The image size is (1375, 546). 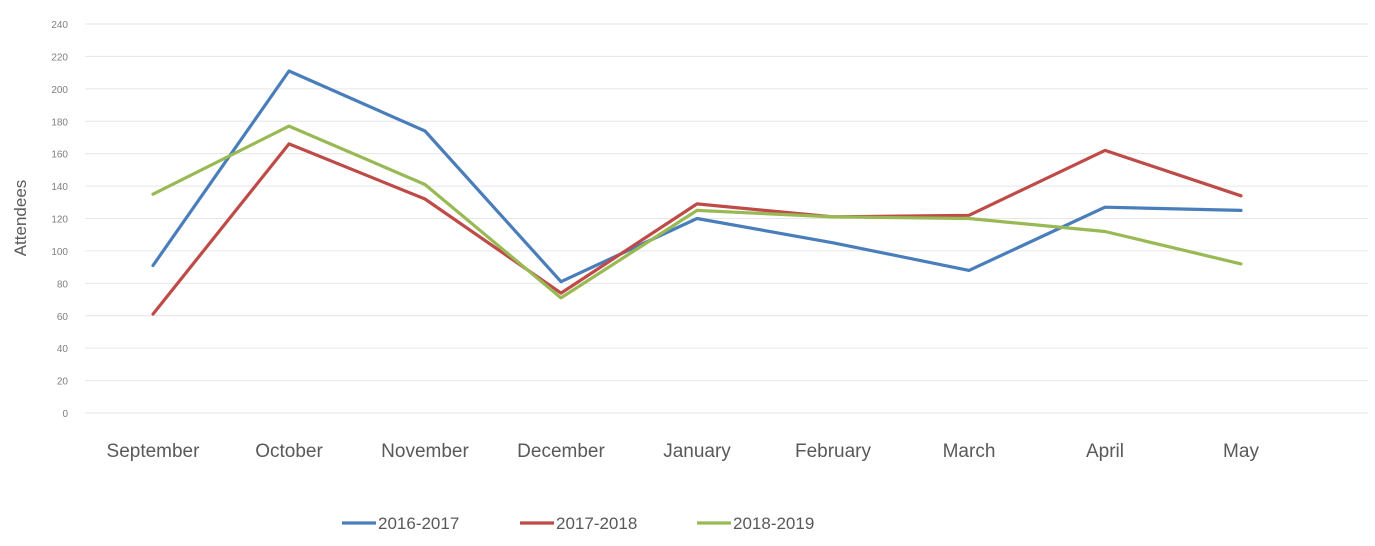 What do you see at coordinates (20, 218) in the screenshot?
I see `y-axis-title: Attendees` at bounding box center [20, 218].